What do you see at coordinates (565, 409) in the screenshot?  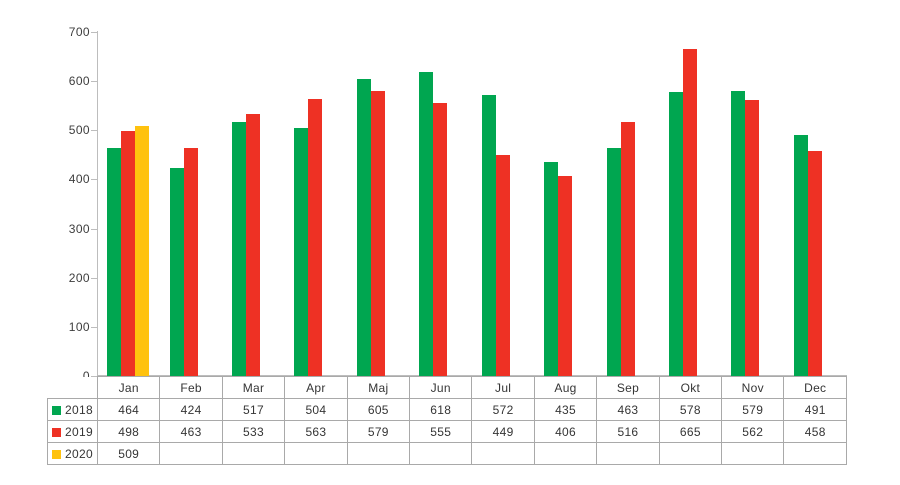 I see `value-cell: 435` at bounding box center [565, 409].